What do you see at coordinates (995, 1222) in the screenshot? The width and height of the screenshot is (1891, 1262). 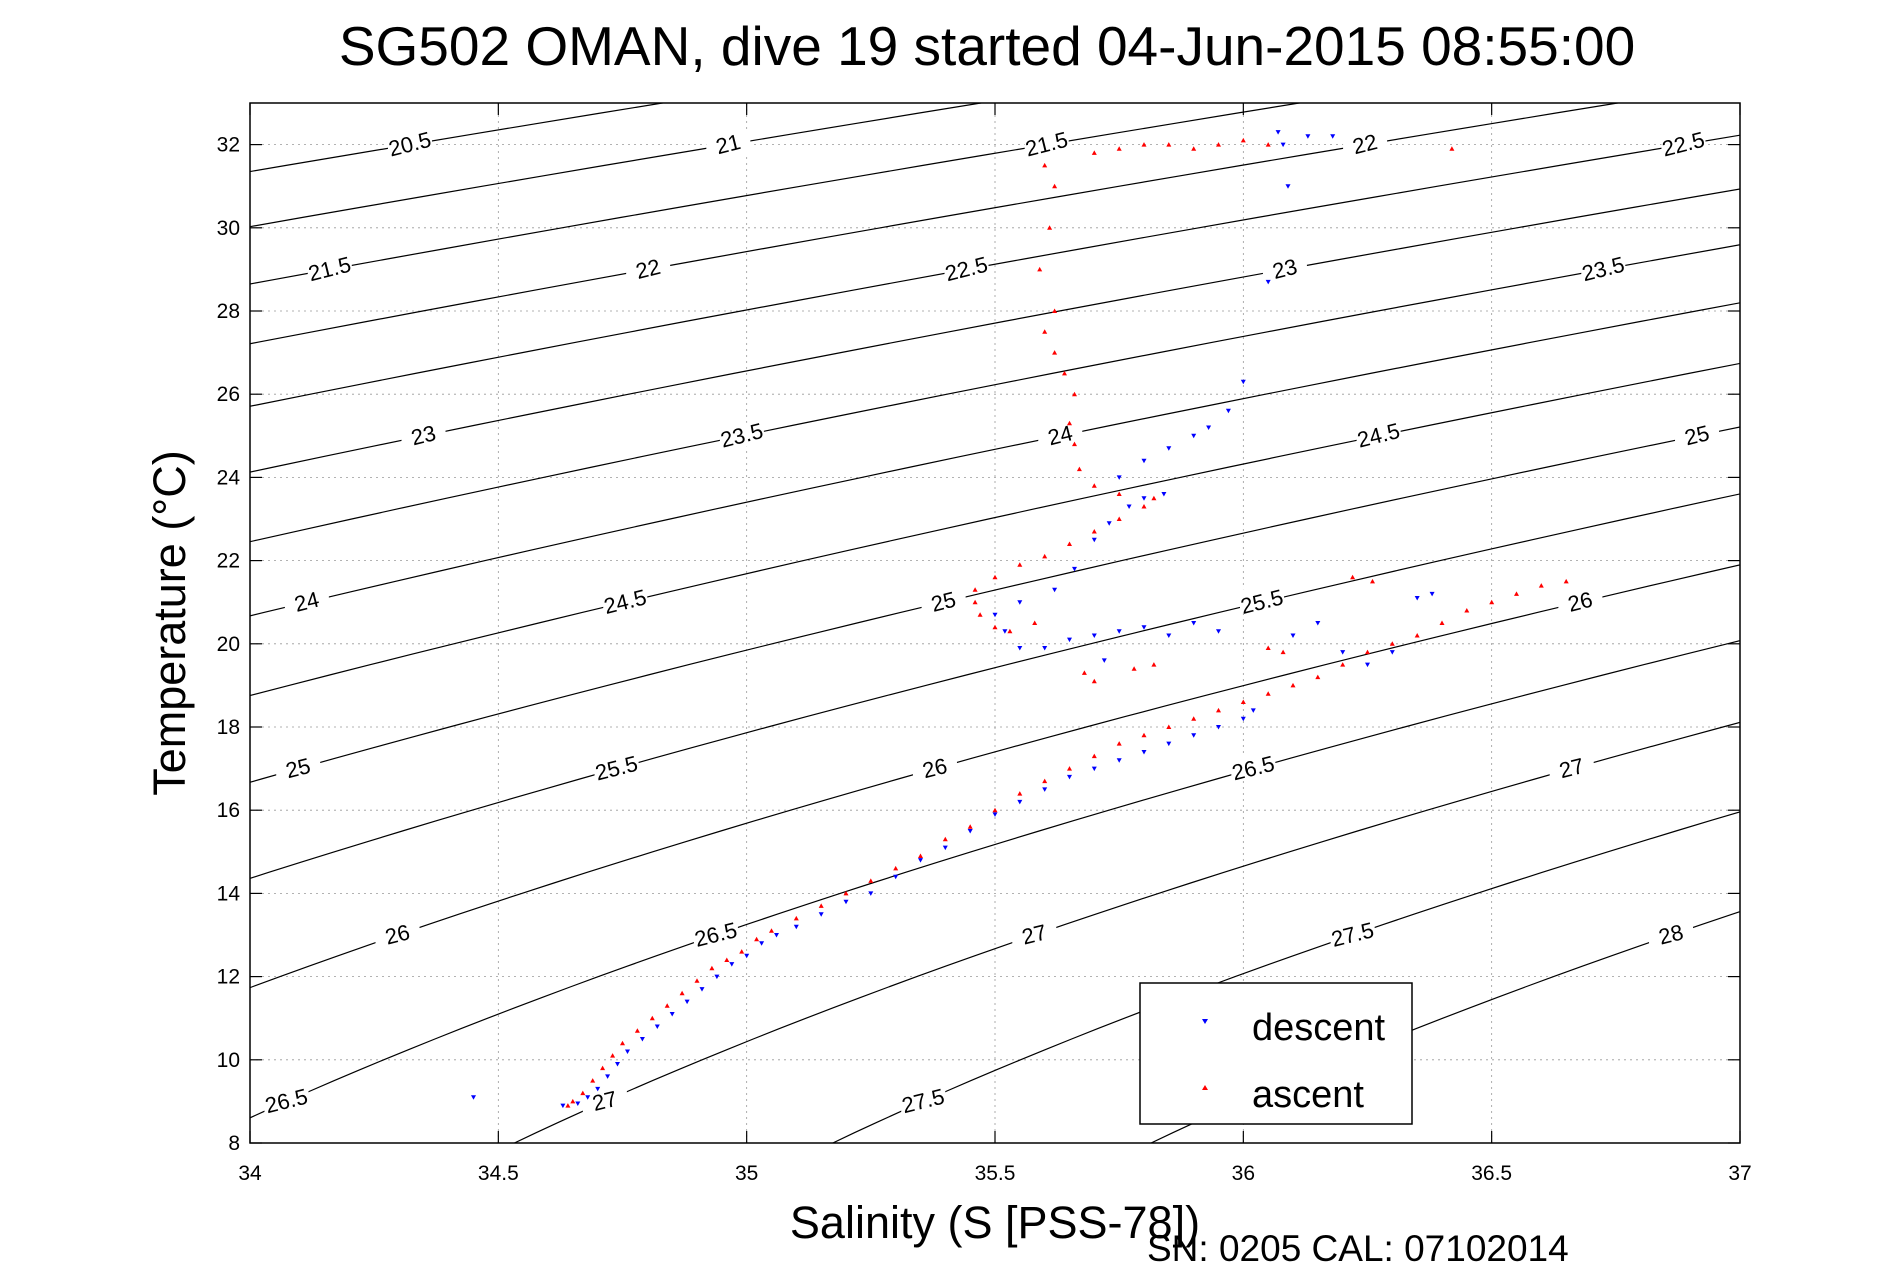 I see `x-axis-label: Salinity (S [PSS-78])` at bounding box center [995, 1222].